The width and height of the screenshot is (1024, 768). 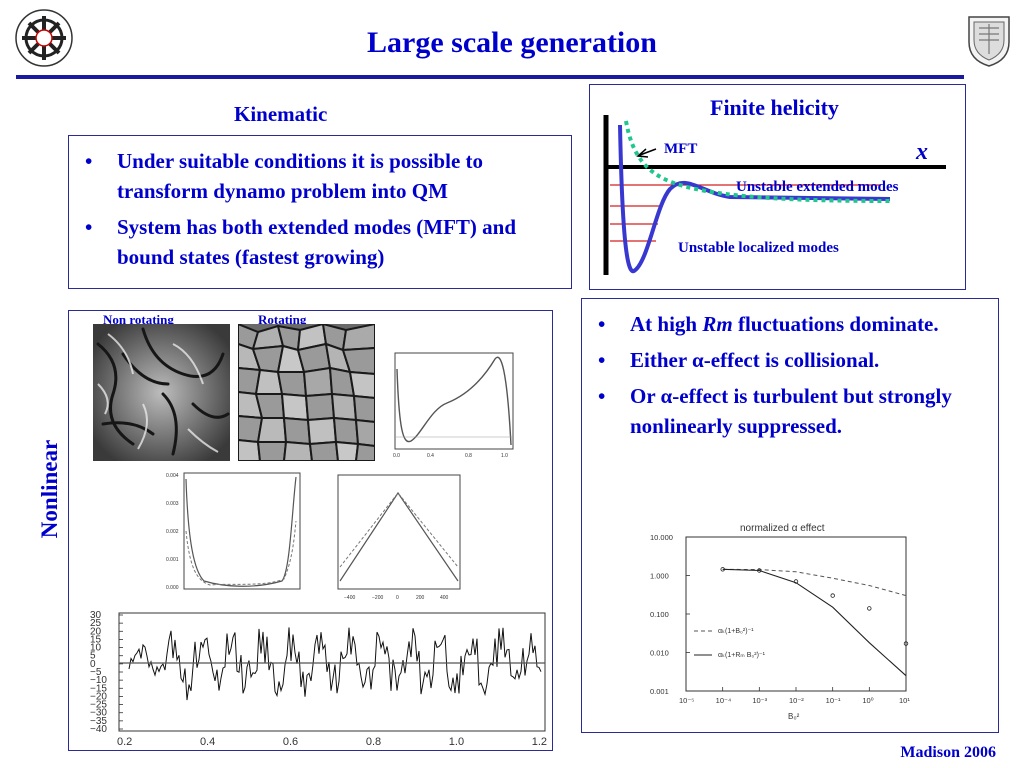 I want to click on y-tick-label: 10.000, so click(x=661, y=537).